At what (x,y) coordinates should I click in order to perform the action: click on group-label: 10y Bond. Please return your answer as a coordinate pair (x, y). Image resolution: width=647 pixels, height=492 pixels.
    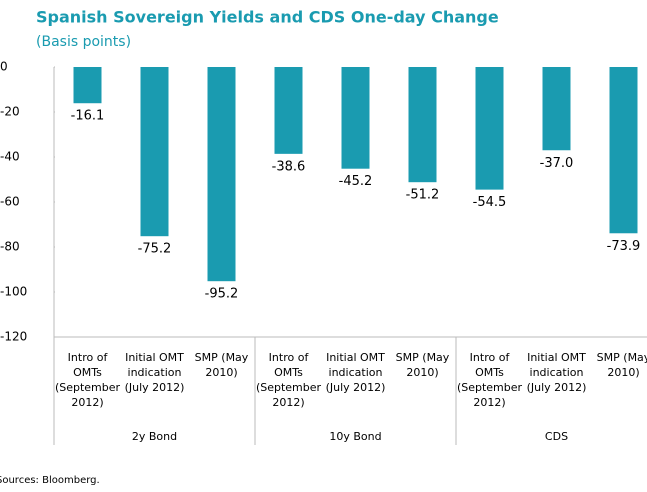
    Looking at the image, I should click on (355, 436).